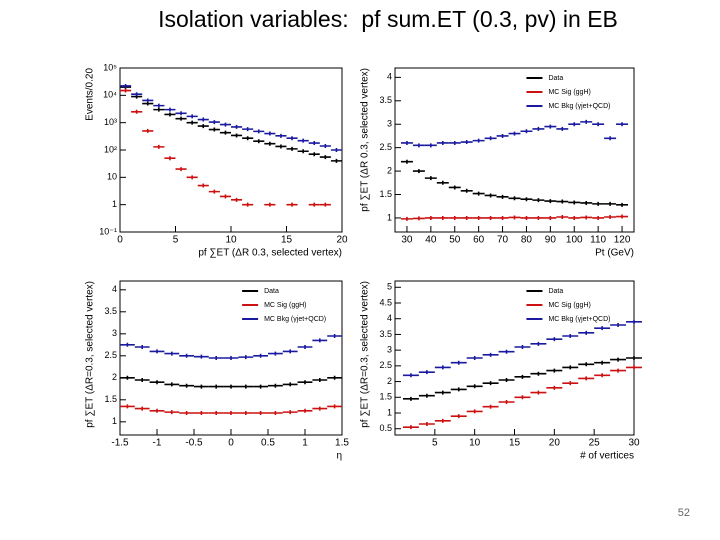  What do you see at coordinates (385, 147) in the screenshot?
I see `y-tick-label: 2.5` at bounding box center [385, 147].